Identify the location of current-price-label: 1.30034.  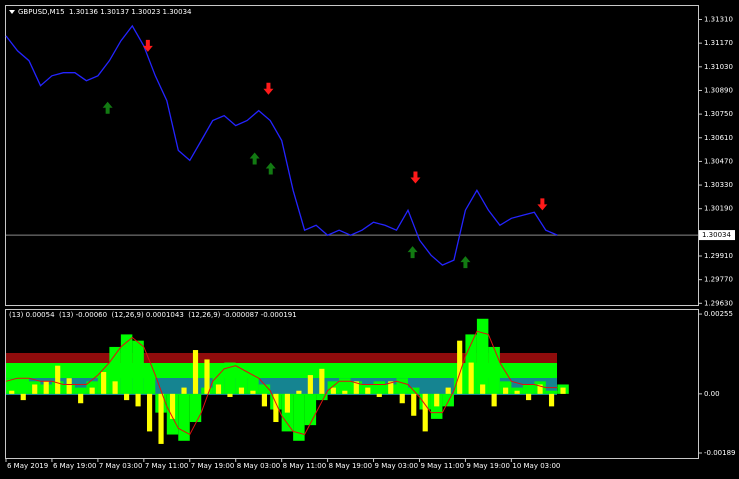
(716, 235).